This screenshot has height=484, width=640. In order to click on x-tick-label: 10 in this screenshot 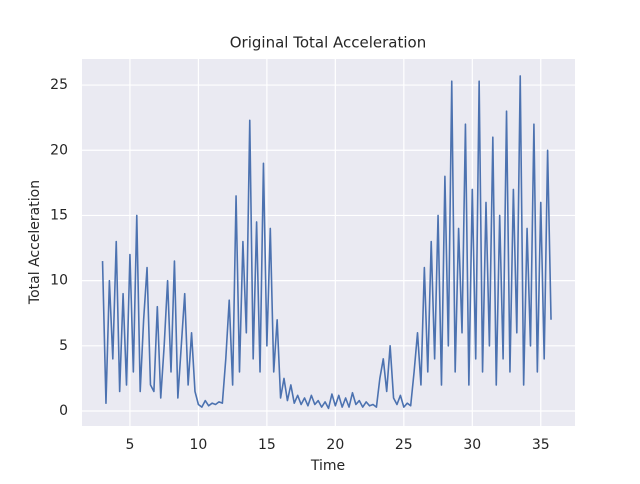, I will do `click(198, 445)`.